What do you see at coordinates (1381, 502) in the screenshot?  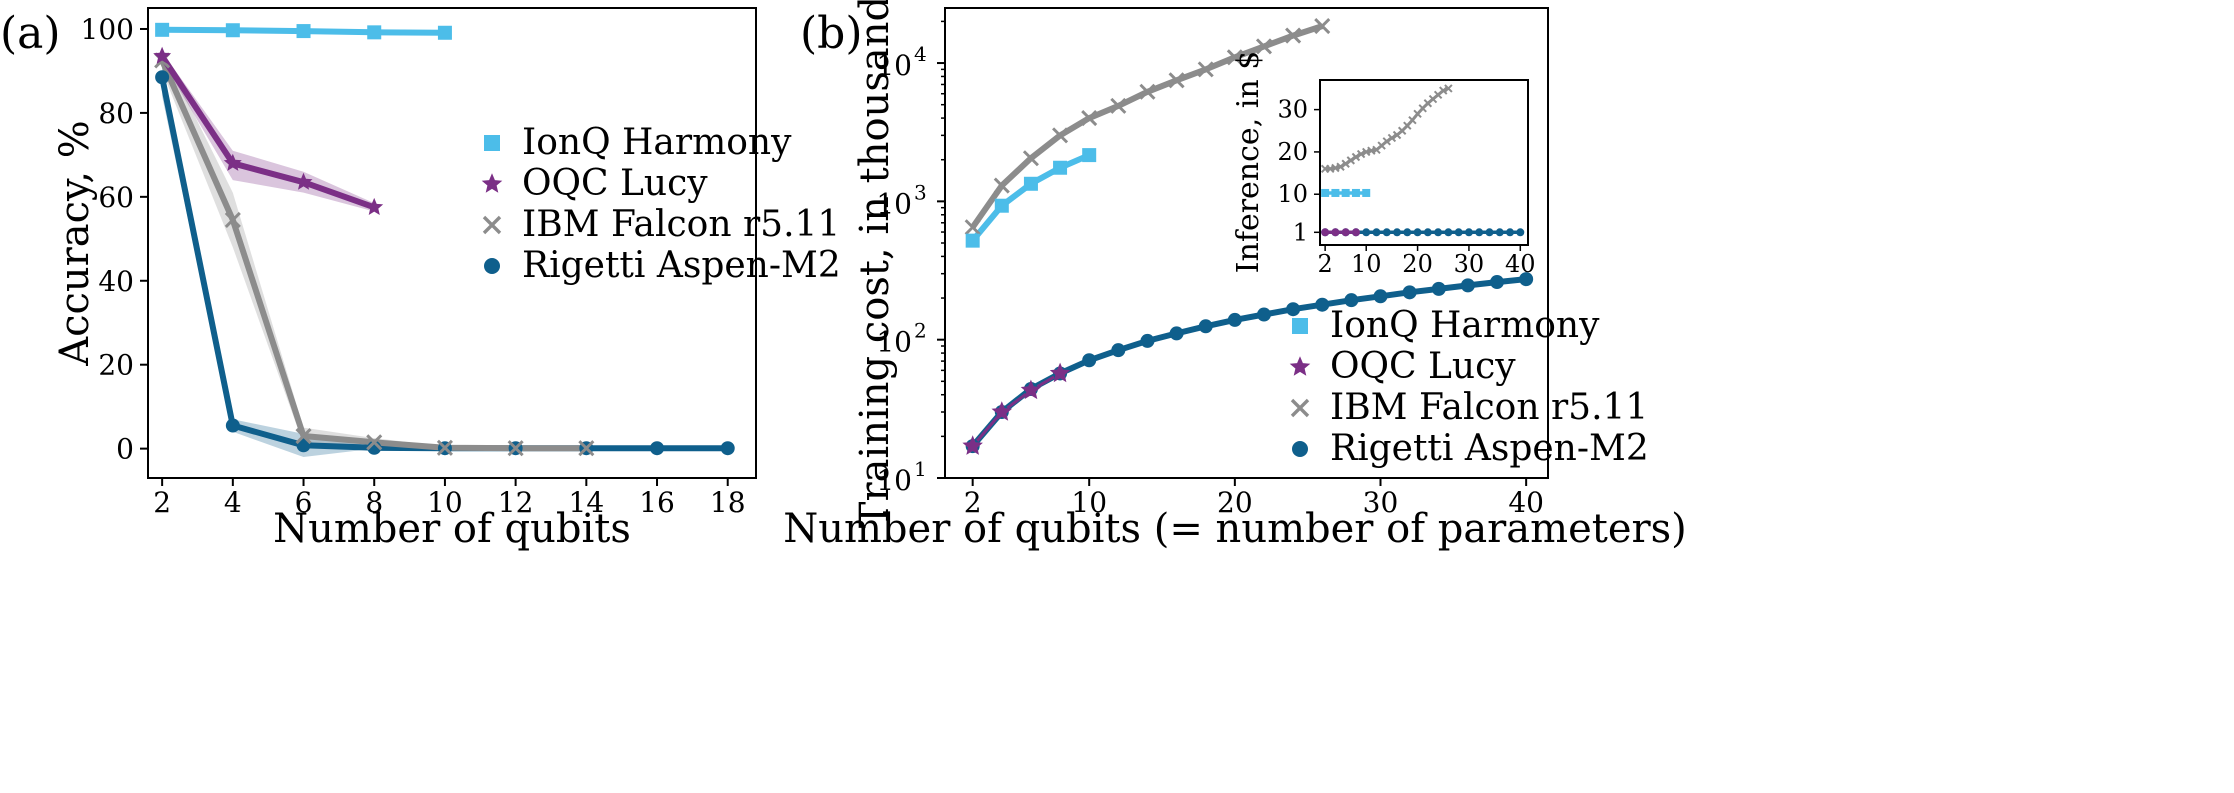 I see `x-tick-label: 30` at bounding box center [1381, 502].